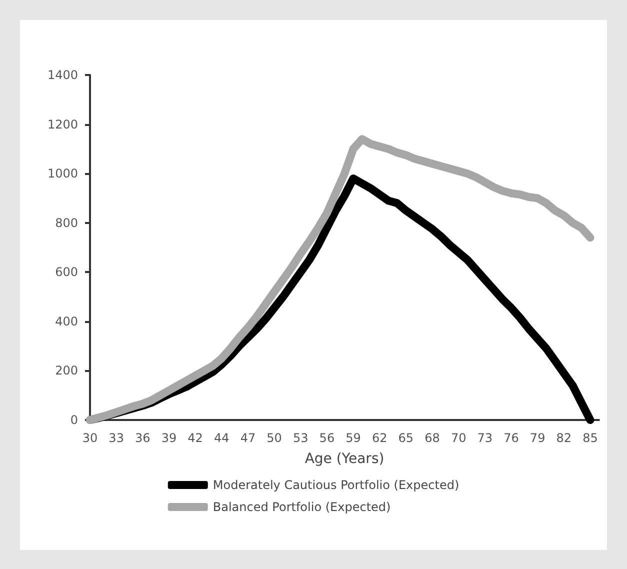 This screenshot has width=627, height=569. Describe the element at coordinates (590, 438) in the screenshot. I see `x-tick-label: 85` at that location.